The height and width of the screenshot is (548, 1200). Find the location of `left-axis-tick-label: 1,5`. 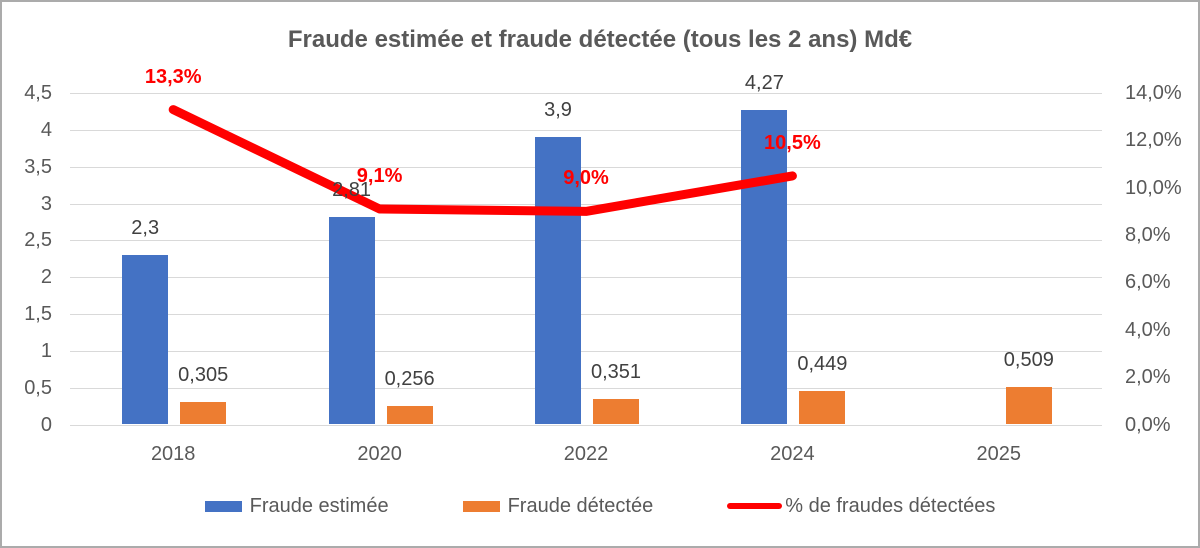

left-axis-tick-label: 1,5 is located at coordinates (38, 314).